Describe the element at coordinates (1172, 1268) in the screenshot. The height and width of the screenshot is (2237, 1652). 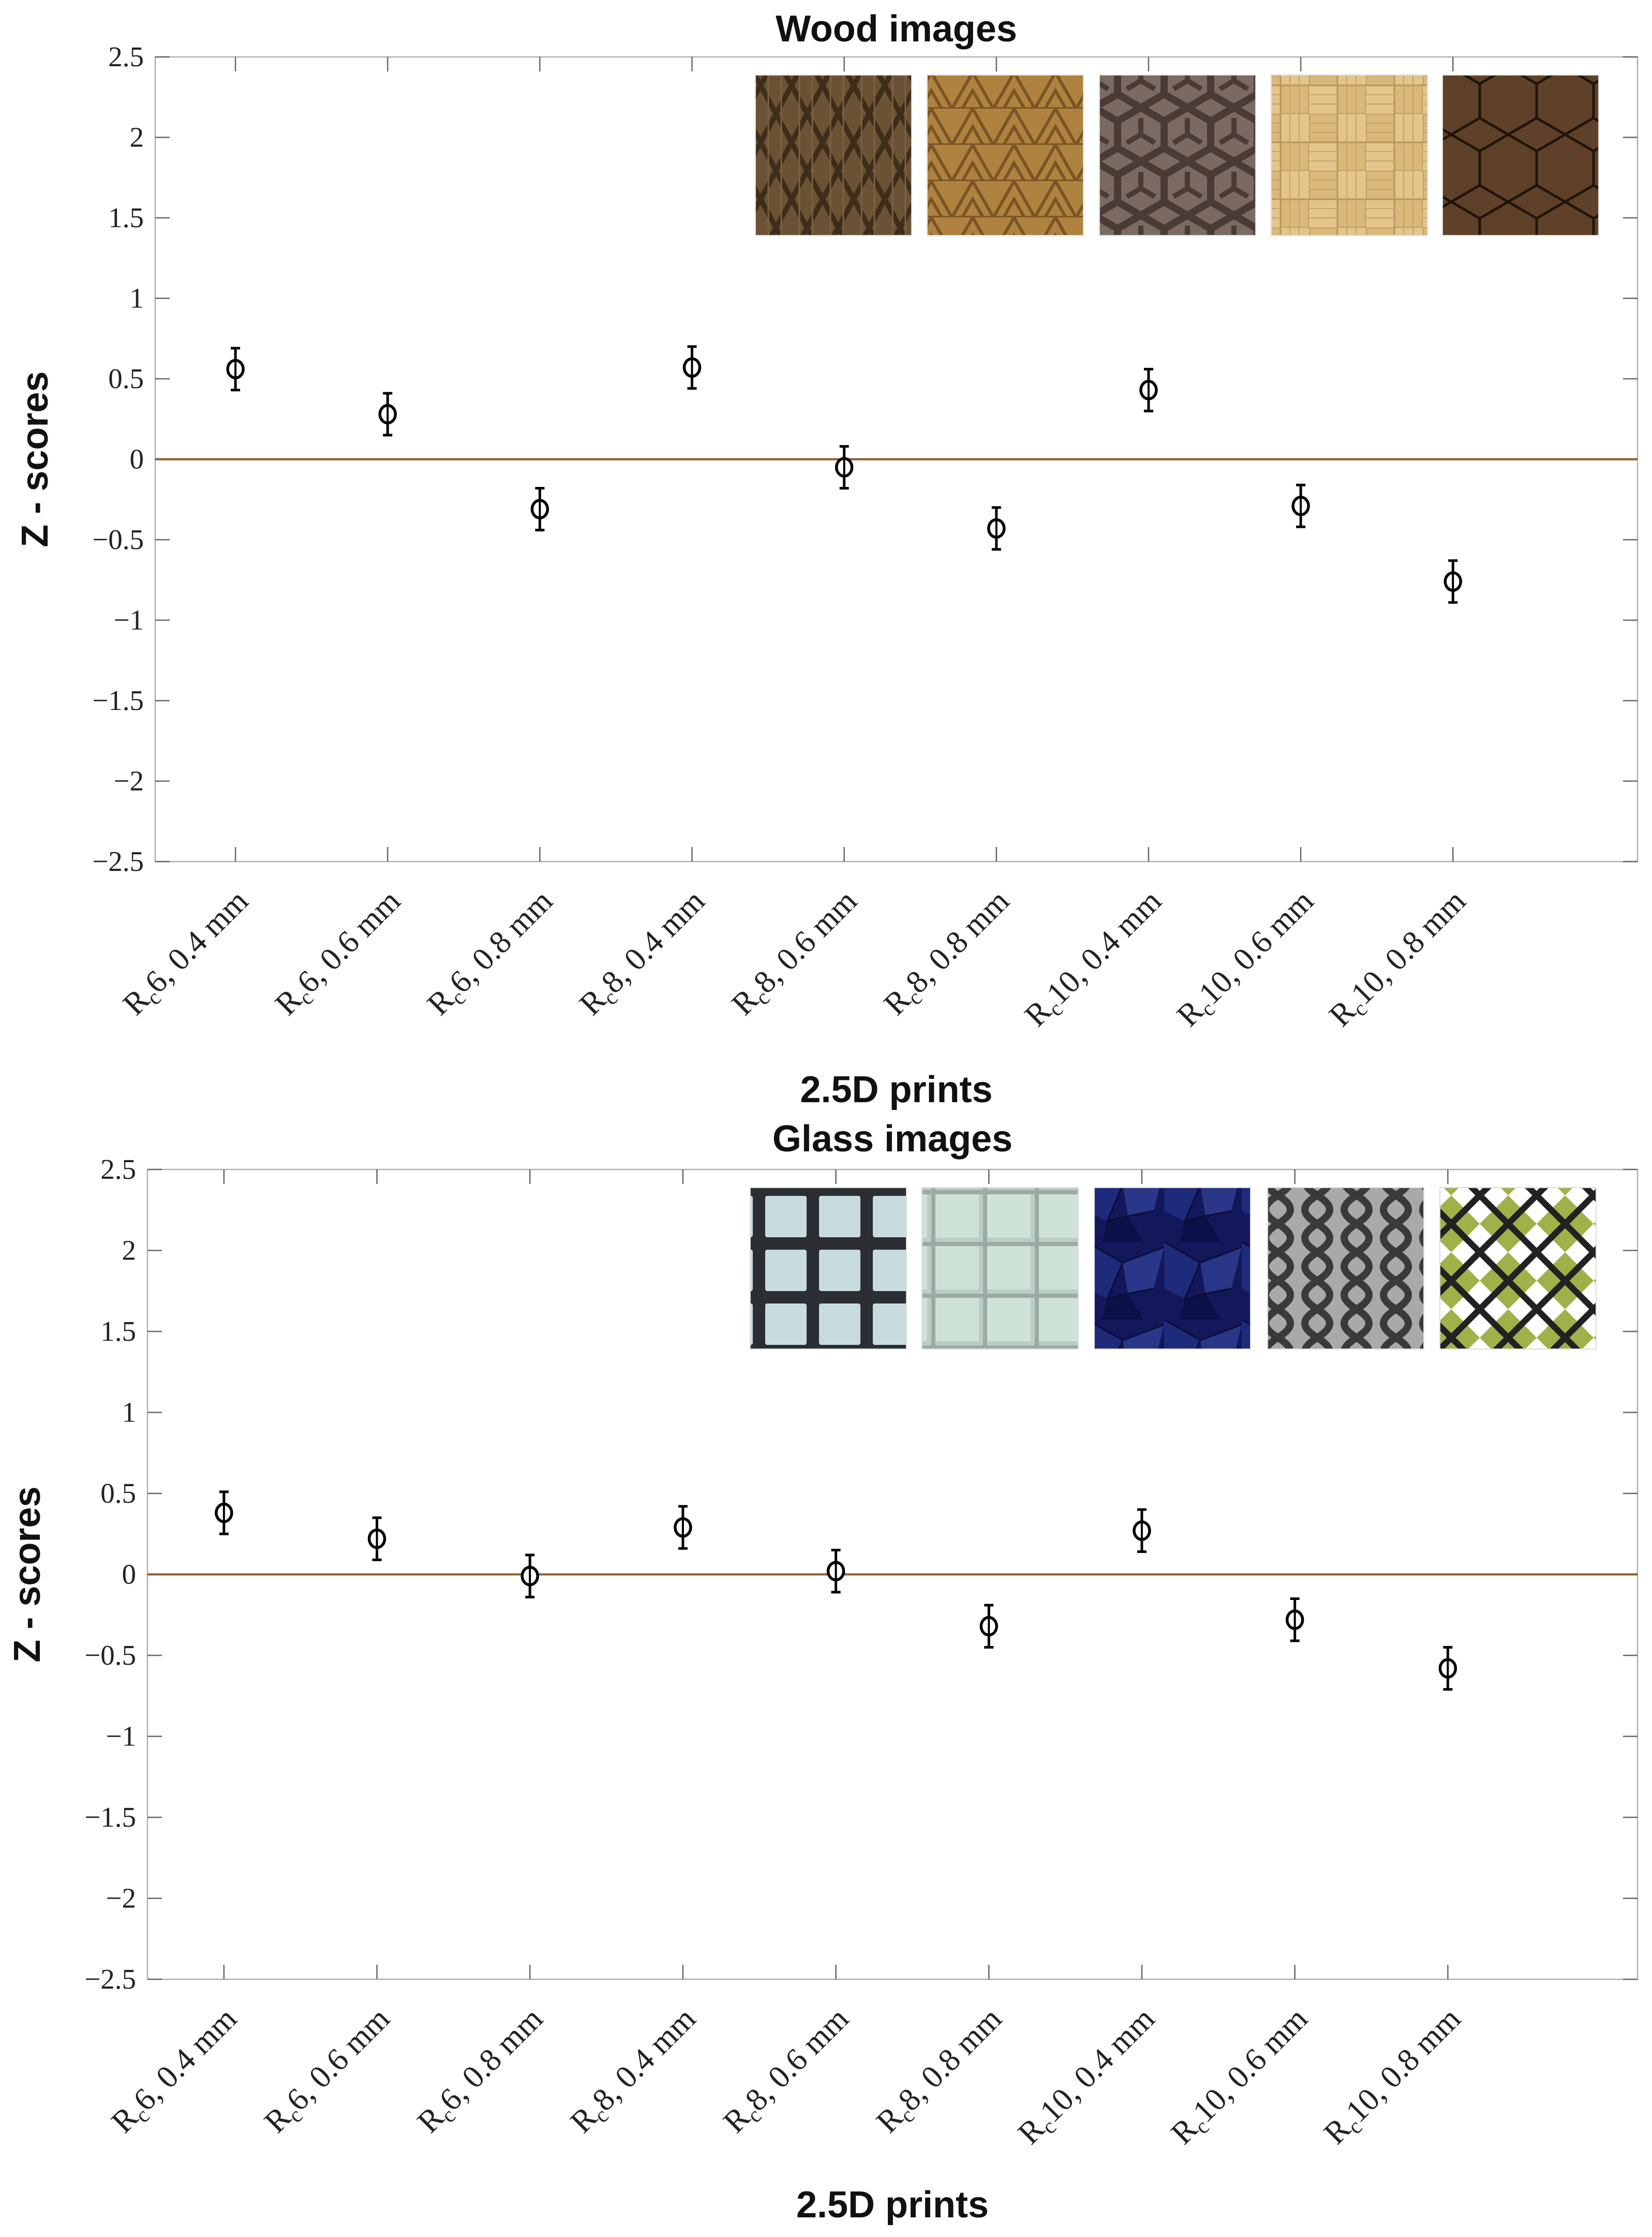
I see `glass-navy-mosaic-texture` at that location.